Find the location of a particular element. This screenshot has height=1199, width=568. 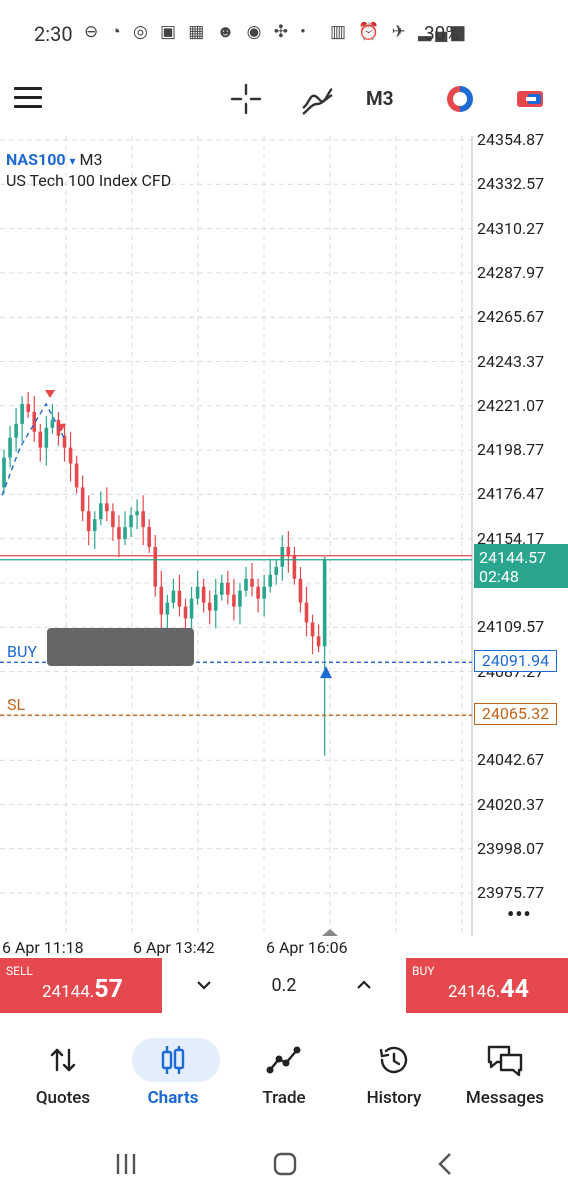

sell-price-pips: 57 is located at coordinates (108, 989).